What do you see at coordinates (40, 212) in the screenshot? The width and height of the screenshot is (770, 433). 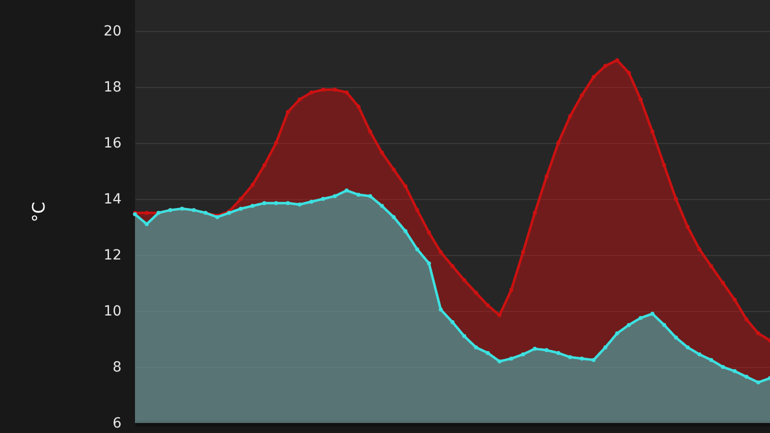 I see `y-axis-title: °C` at bounding box center [40, 212].